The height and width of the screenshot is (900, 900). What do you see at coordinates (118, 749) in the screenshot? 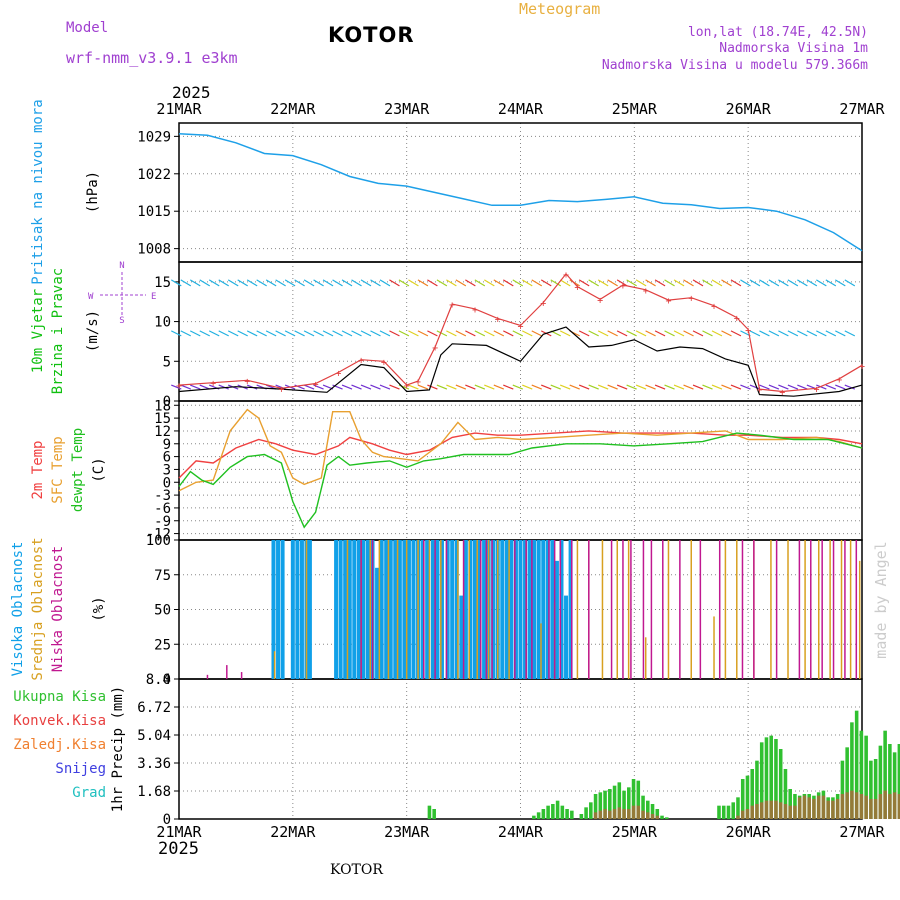
I see `precip-ylabel: 1hr Precip (mm)` at bounding box center [118, 749].